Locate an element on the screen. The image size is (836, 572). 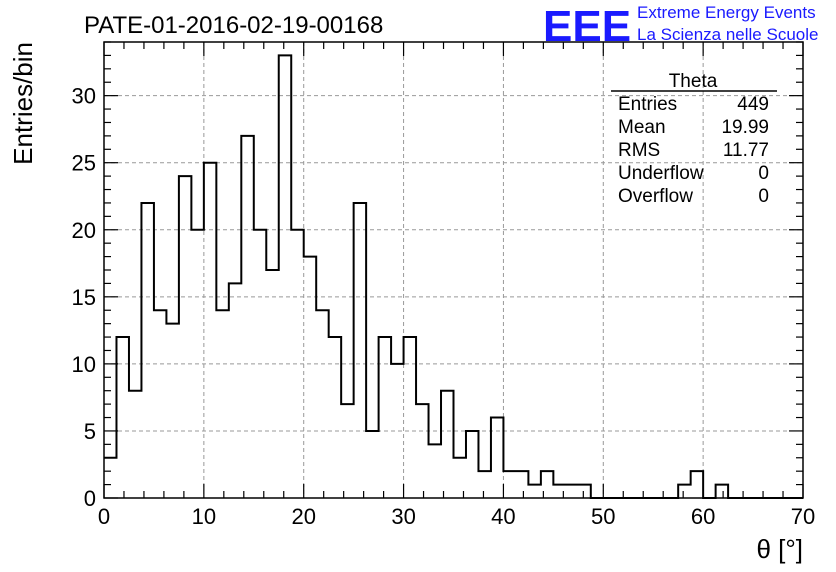
logo-line-1: Extreme Energy Events is located at coordinates (726, 12).